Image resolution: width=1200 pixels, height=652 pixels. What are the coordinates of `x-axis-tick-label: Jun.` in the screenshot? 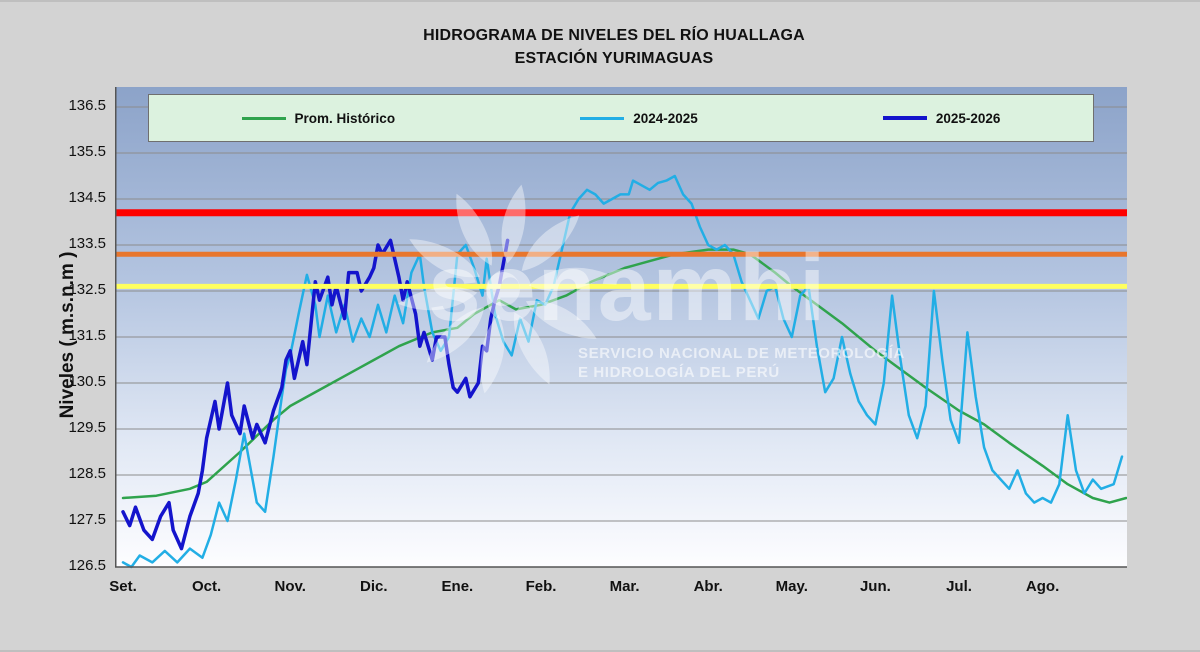 It's located at (875, 586).